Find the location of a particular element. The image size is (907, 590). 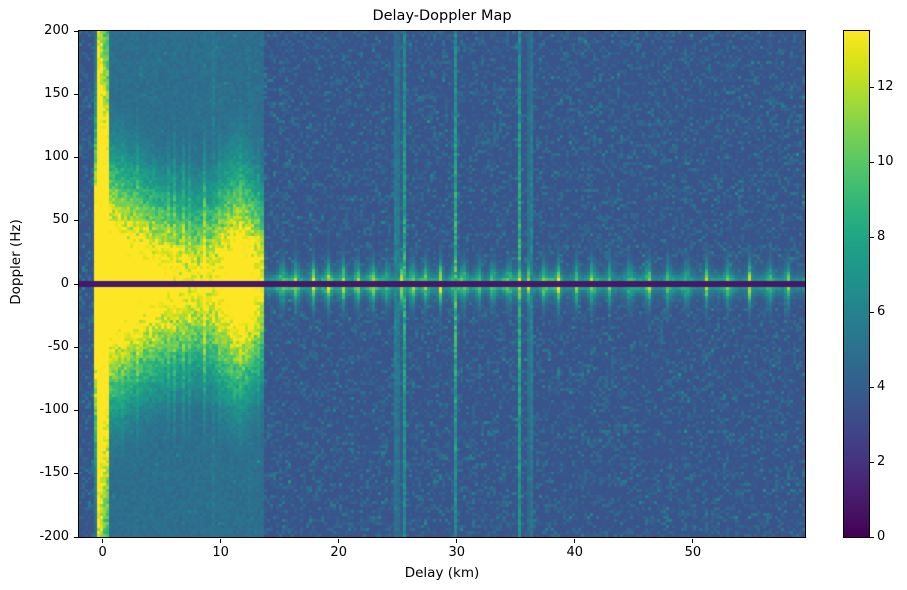

x-tick-label: 0 is located at coordinates (102, 552).